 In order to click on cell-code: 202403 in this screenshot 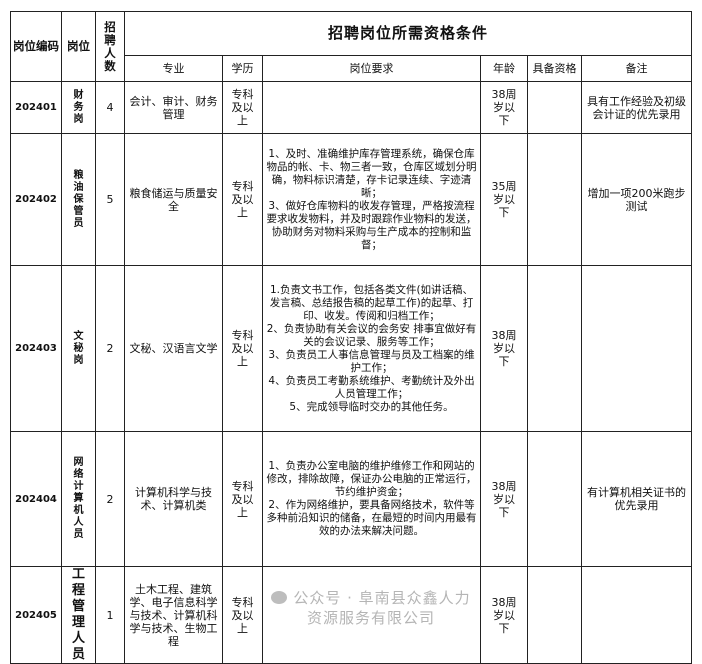, I will do `click(36, 348)`.